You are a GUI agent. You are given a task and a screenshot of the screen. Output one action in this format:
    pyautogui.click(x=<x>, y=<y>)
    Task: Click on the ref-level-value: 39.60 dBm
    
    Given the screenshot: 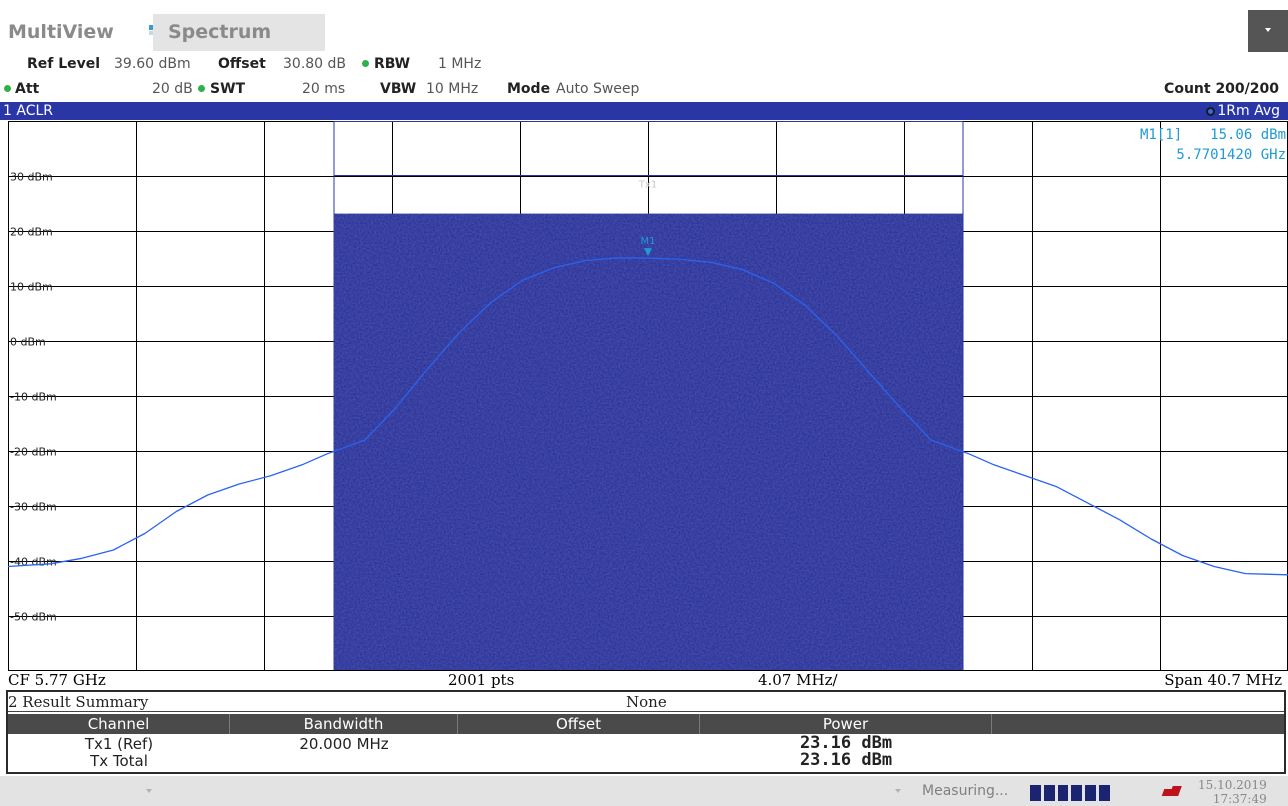 What is the action you would take?
    pyautogui.click(x=152, y=64)
    